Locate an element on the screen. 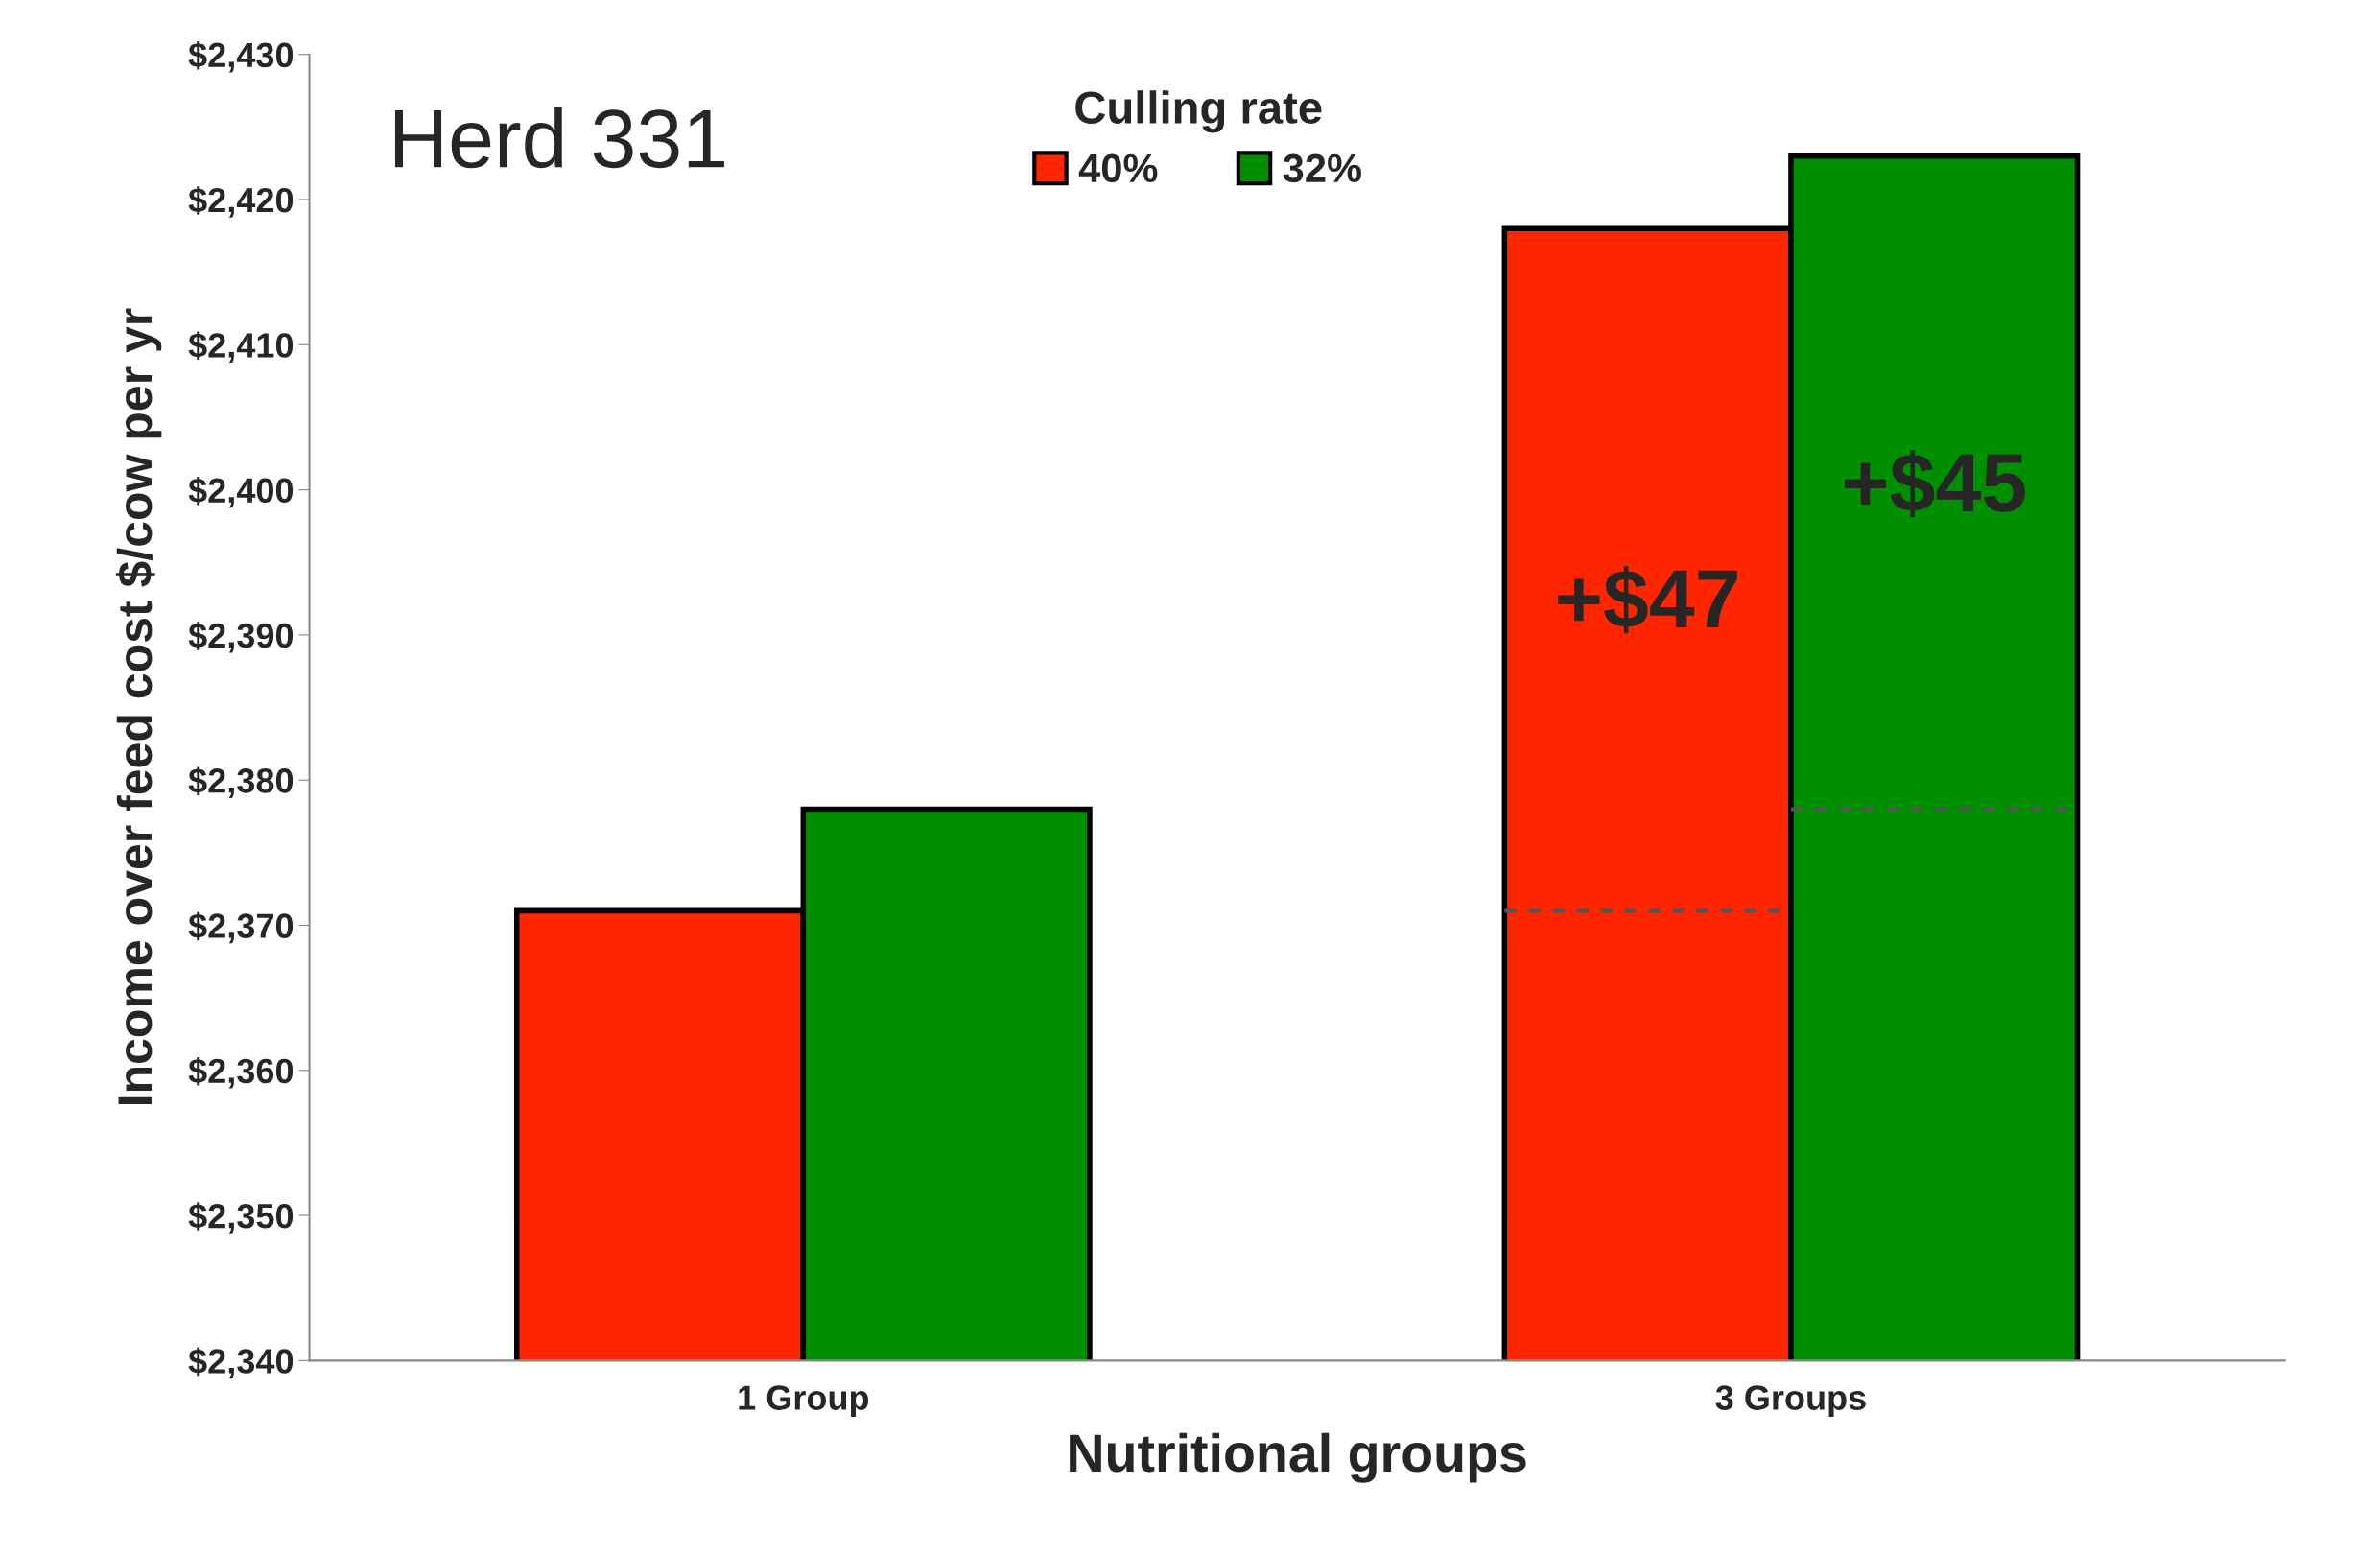 The height and width of the screenshot is (1555, 2380). y-tick-label: $2,400 is located at coordinates (241, 492).